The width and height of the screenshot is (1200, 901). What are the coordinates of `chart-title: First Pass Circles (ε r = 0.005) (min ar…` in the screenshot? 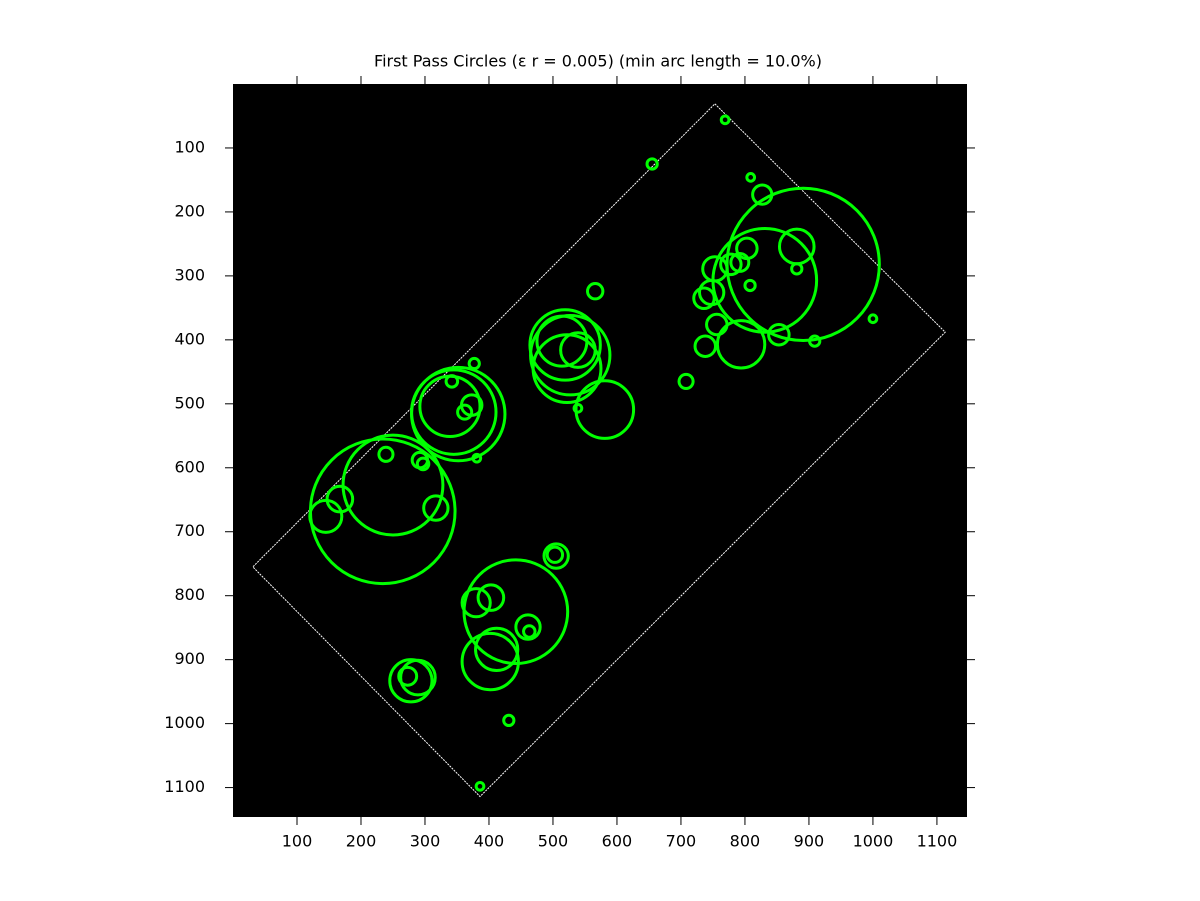 It's located at (598, 61).